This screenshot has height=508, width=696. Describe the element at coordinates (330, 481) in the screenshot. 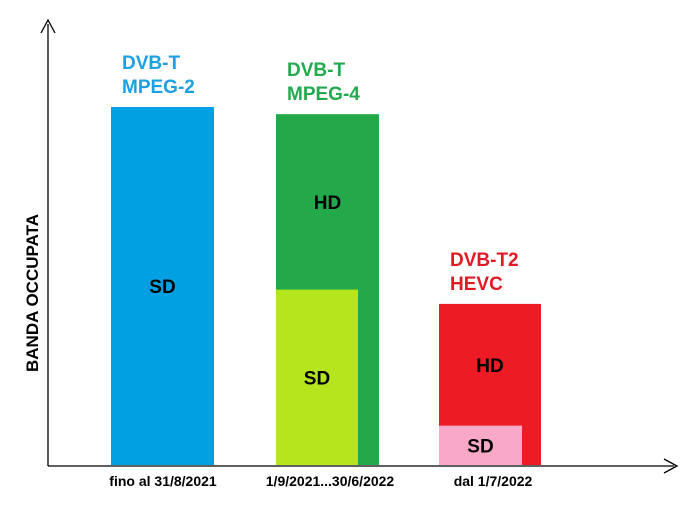

I see `x-tick-label-group-2: 1/9/2021...30/6/2022` at that location.